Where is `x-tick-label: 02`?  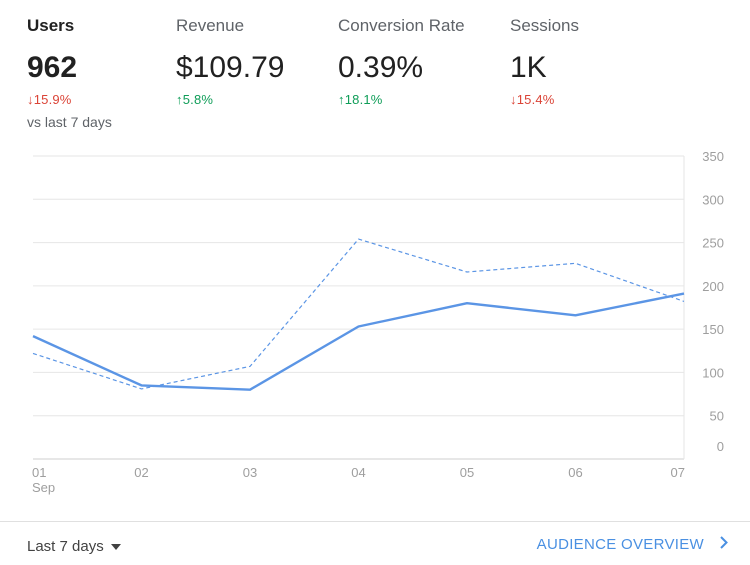 x-tick-label: 02 is located at coordinates (141, 472).